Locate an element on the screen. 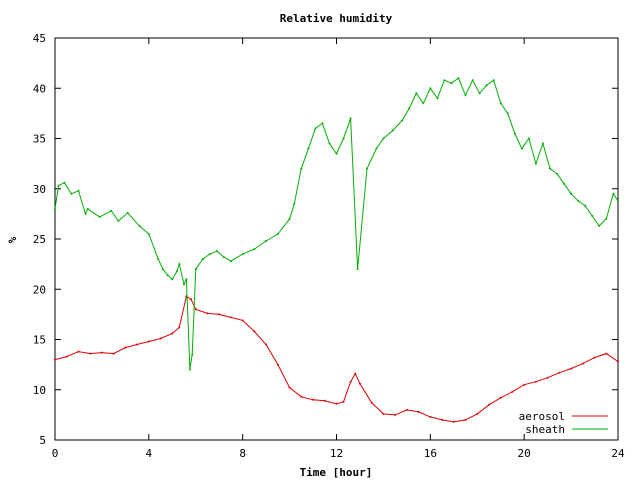  x-tick-label: 4 is located at coordinates (149, 453).